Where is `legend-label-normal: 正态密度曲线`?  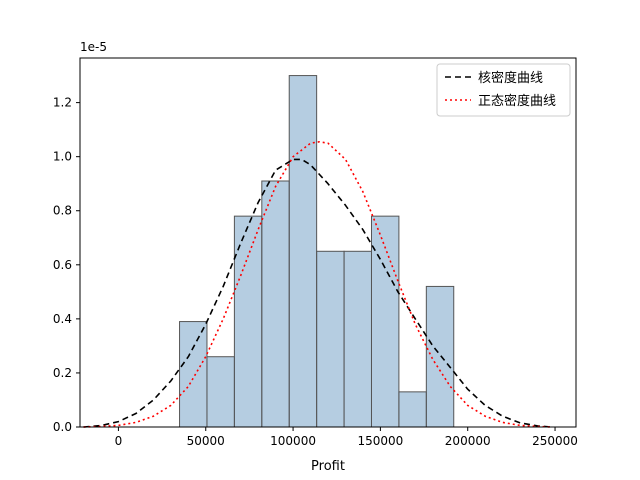
legend-label-normal: 正态密度曲线 is located at coordinates (517, 101).